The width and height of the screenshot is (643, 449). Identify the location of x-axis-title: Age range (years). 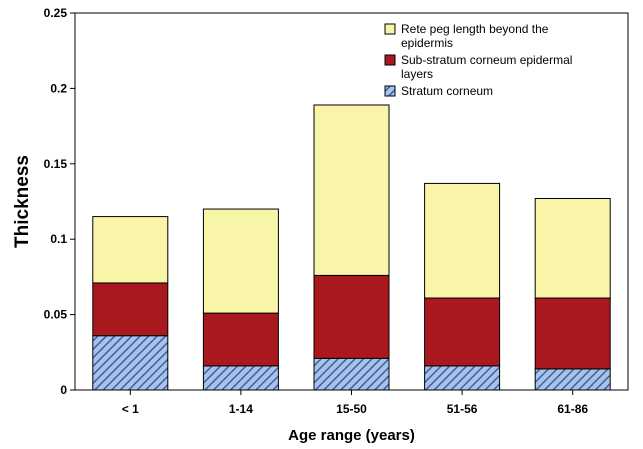
(351, 435).